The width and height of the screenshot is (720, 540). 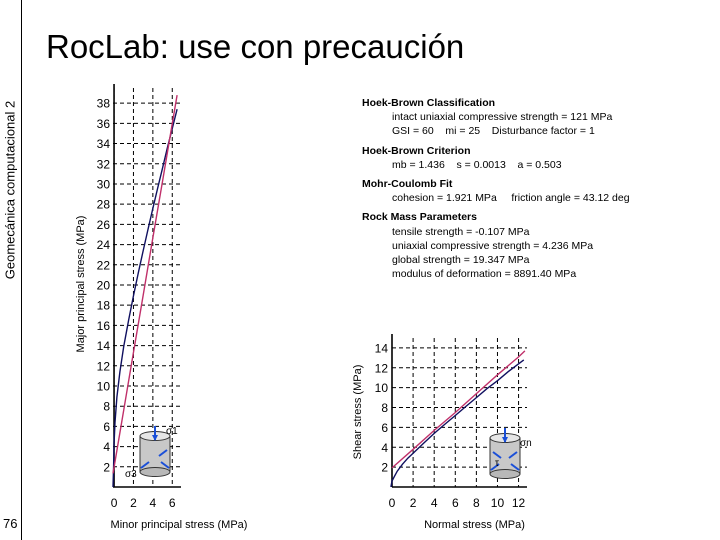 What do you see at coordinates (10, 523) in the screenshot?
I see `page-number: 76` at bounding box center [10, 523].